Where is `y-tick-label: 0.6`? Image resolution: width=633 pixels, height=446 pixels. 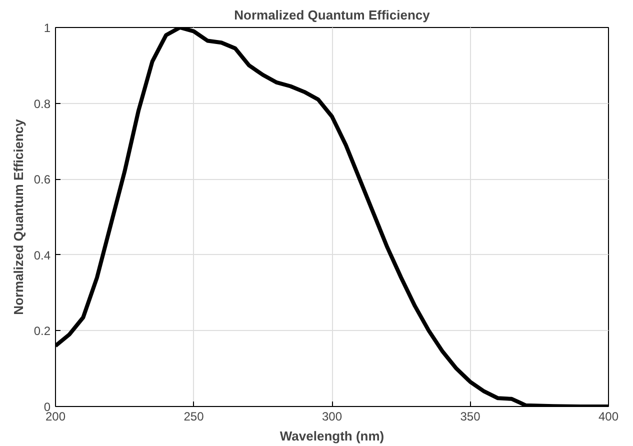
y-tick-label: 0.6 is located at coordinates (42, 179).